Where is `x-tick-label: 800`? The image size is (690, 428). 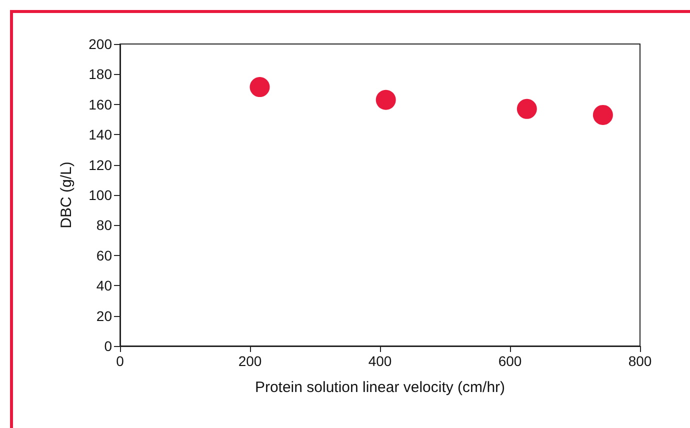
x-tick-label: 800 is located at coordinates (640, 361).